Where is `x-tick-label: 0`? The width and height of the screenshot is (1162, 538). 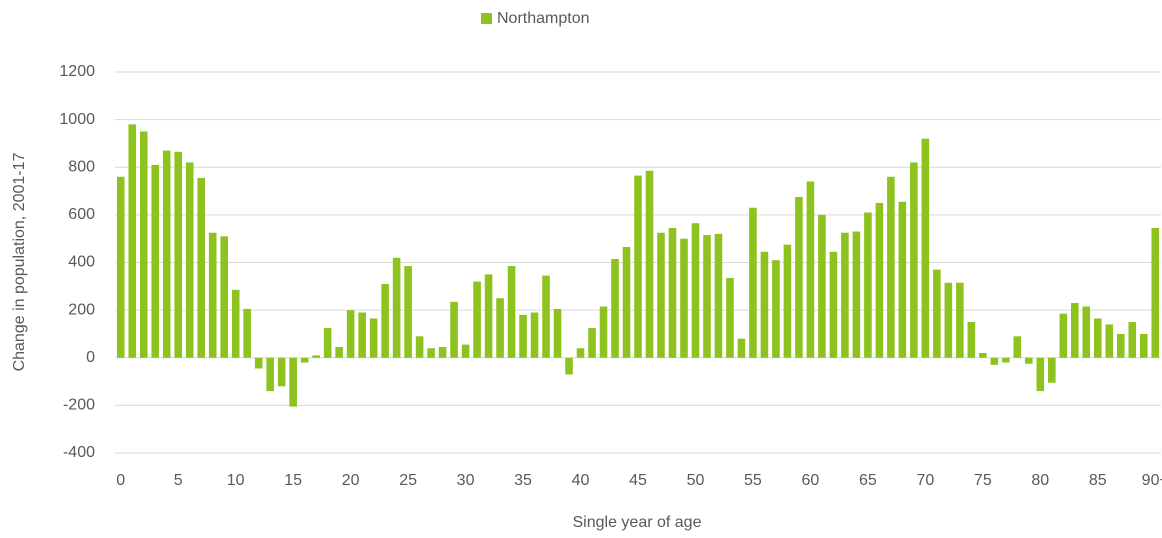 x-tick-label: 0 is located at coordinates (120, 480).